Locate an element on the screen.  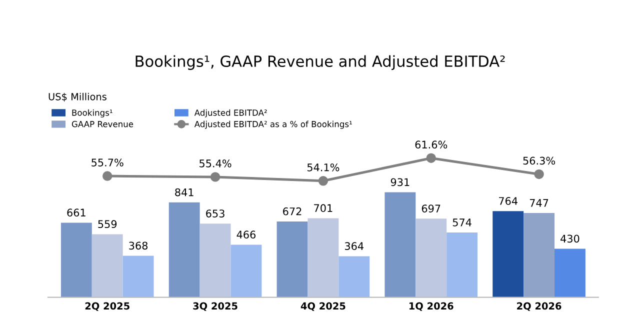
legend-label: Adjusted EBITDA² as a % of Bookings¹ is located at coordinates (273, 124).